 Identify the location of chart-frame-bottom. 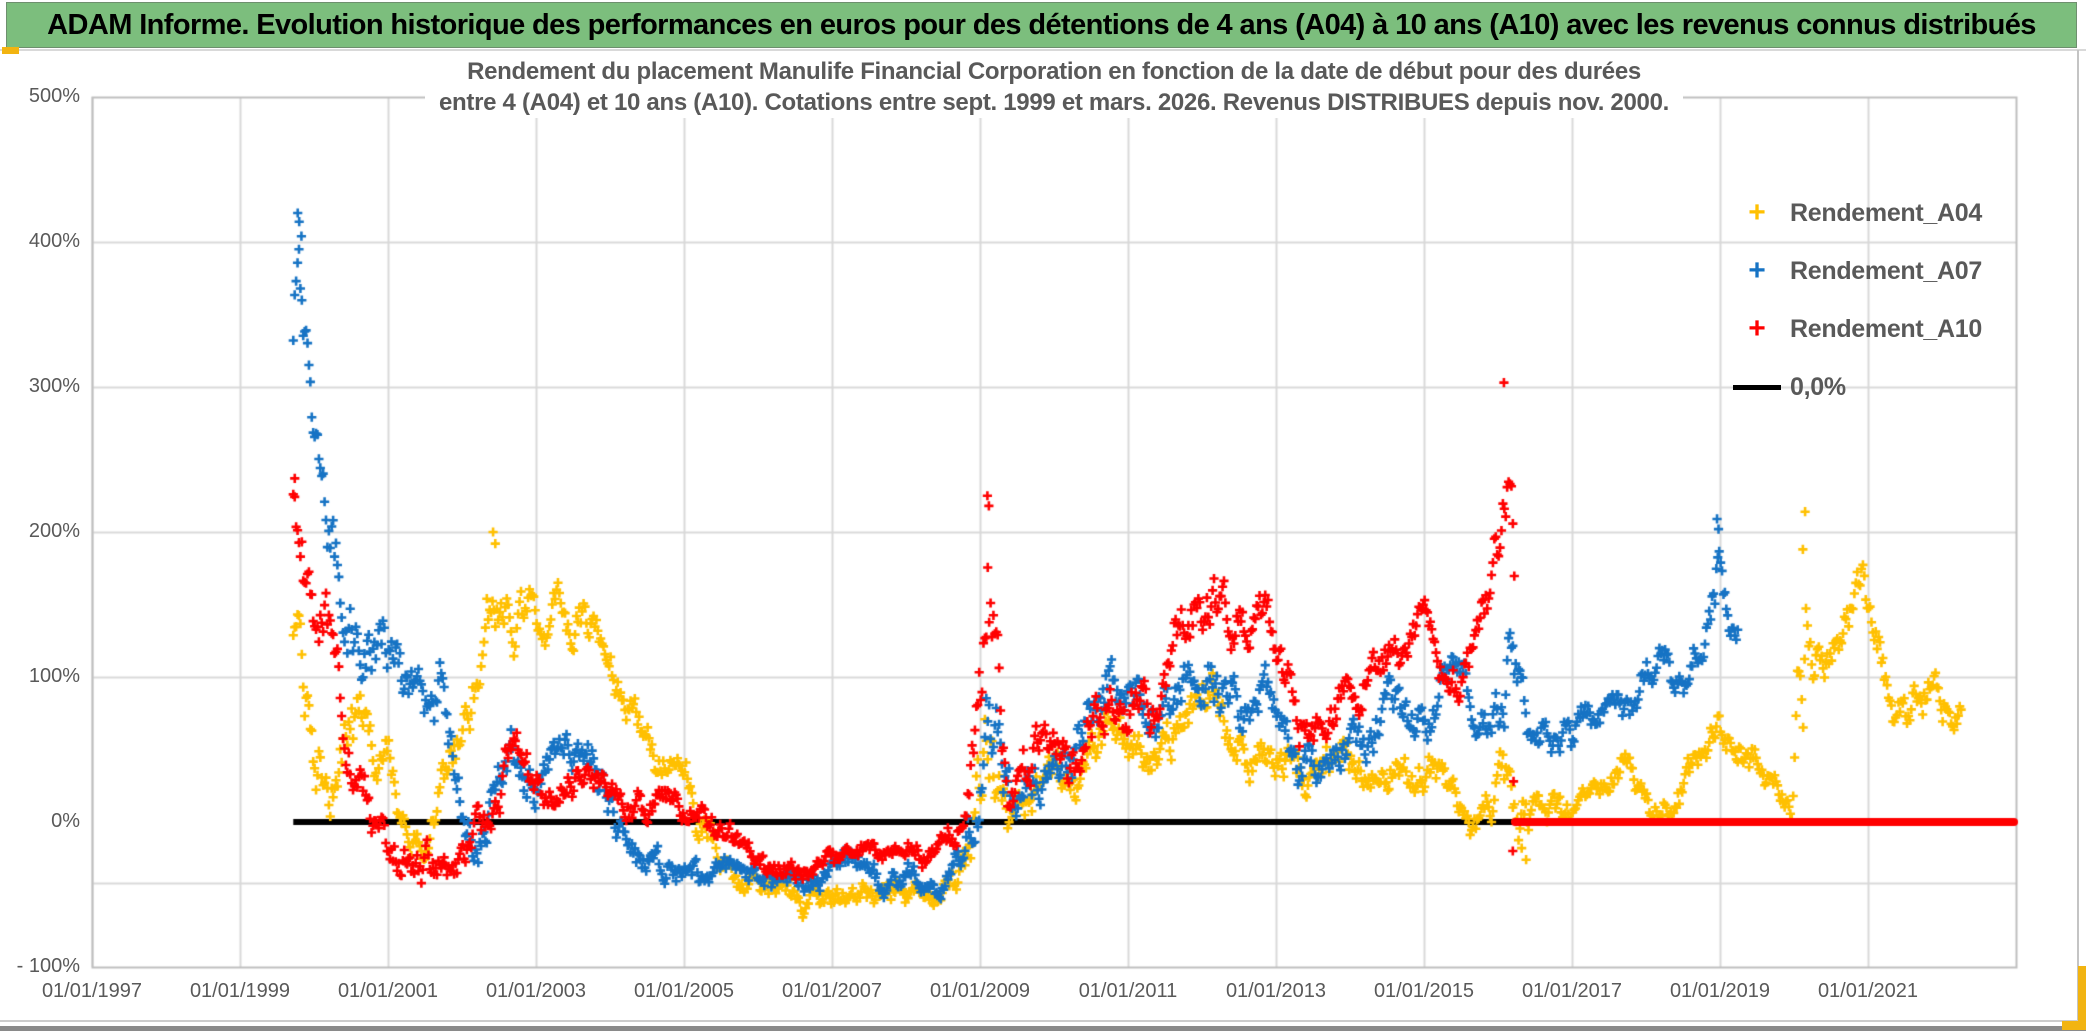
(1039, 1021).